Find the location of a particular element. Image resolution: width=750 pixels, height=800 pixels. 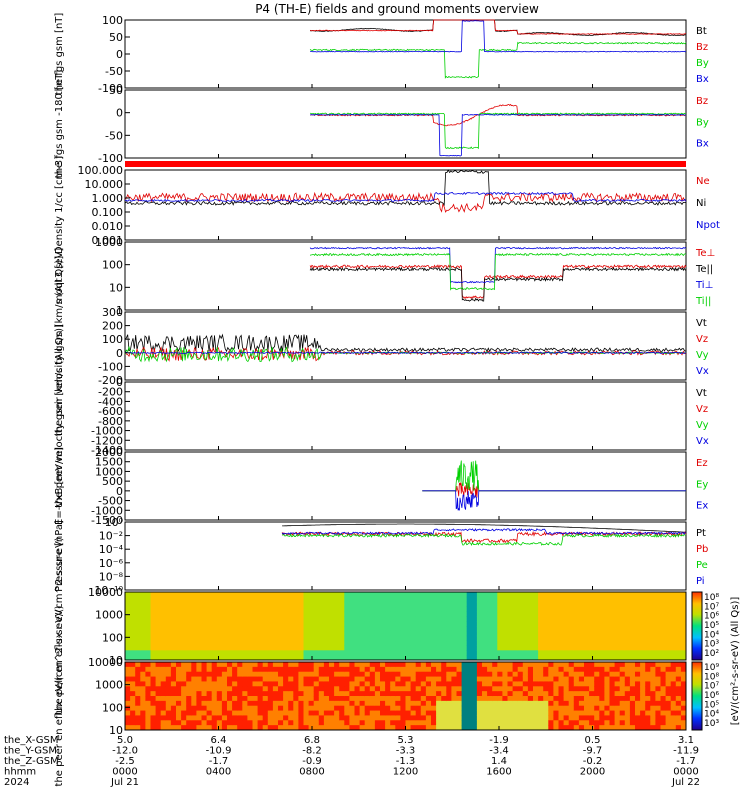

y-tick-label: 10 is located at coordinates (116, 660).